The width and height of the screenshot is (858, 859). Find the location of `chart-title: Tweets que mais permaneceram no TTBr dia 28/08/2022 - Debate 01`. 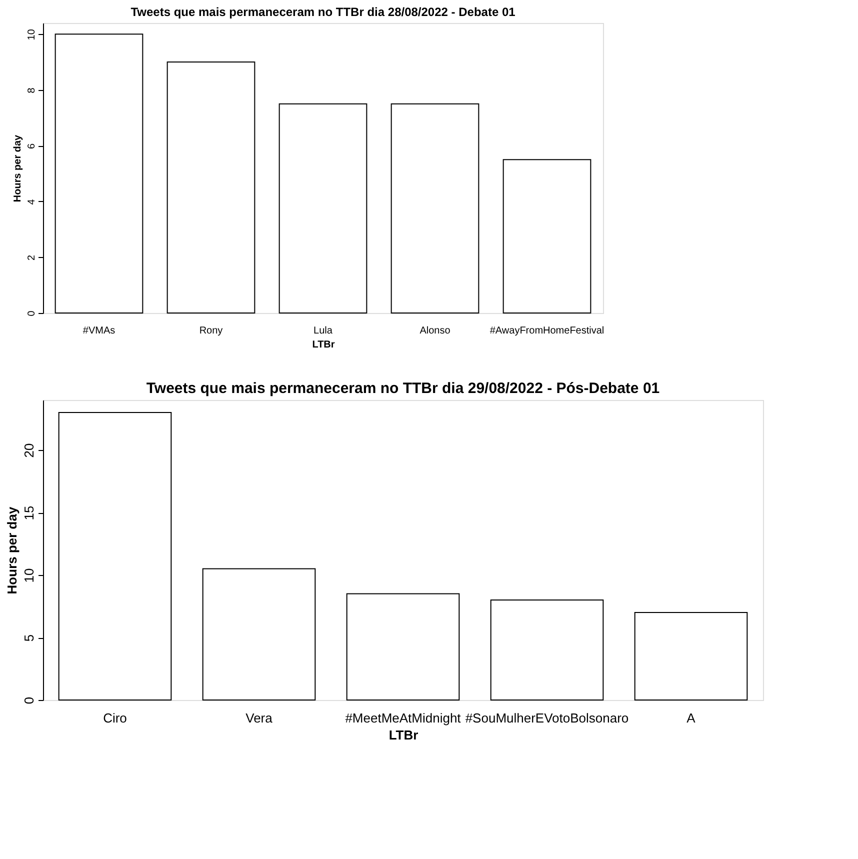

chart-title: Tweets que mais permaneceram no TTBr dia 28/08/2022 - Debate 01 is located at coordinates (323, 12).